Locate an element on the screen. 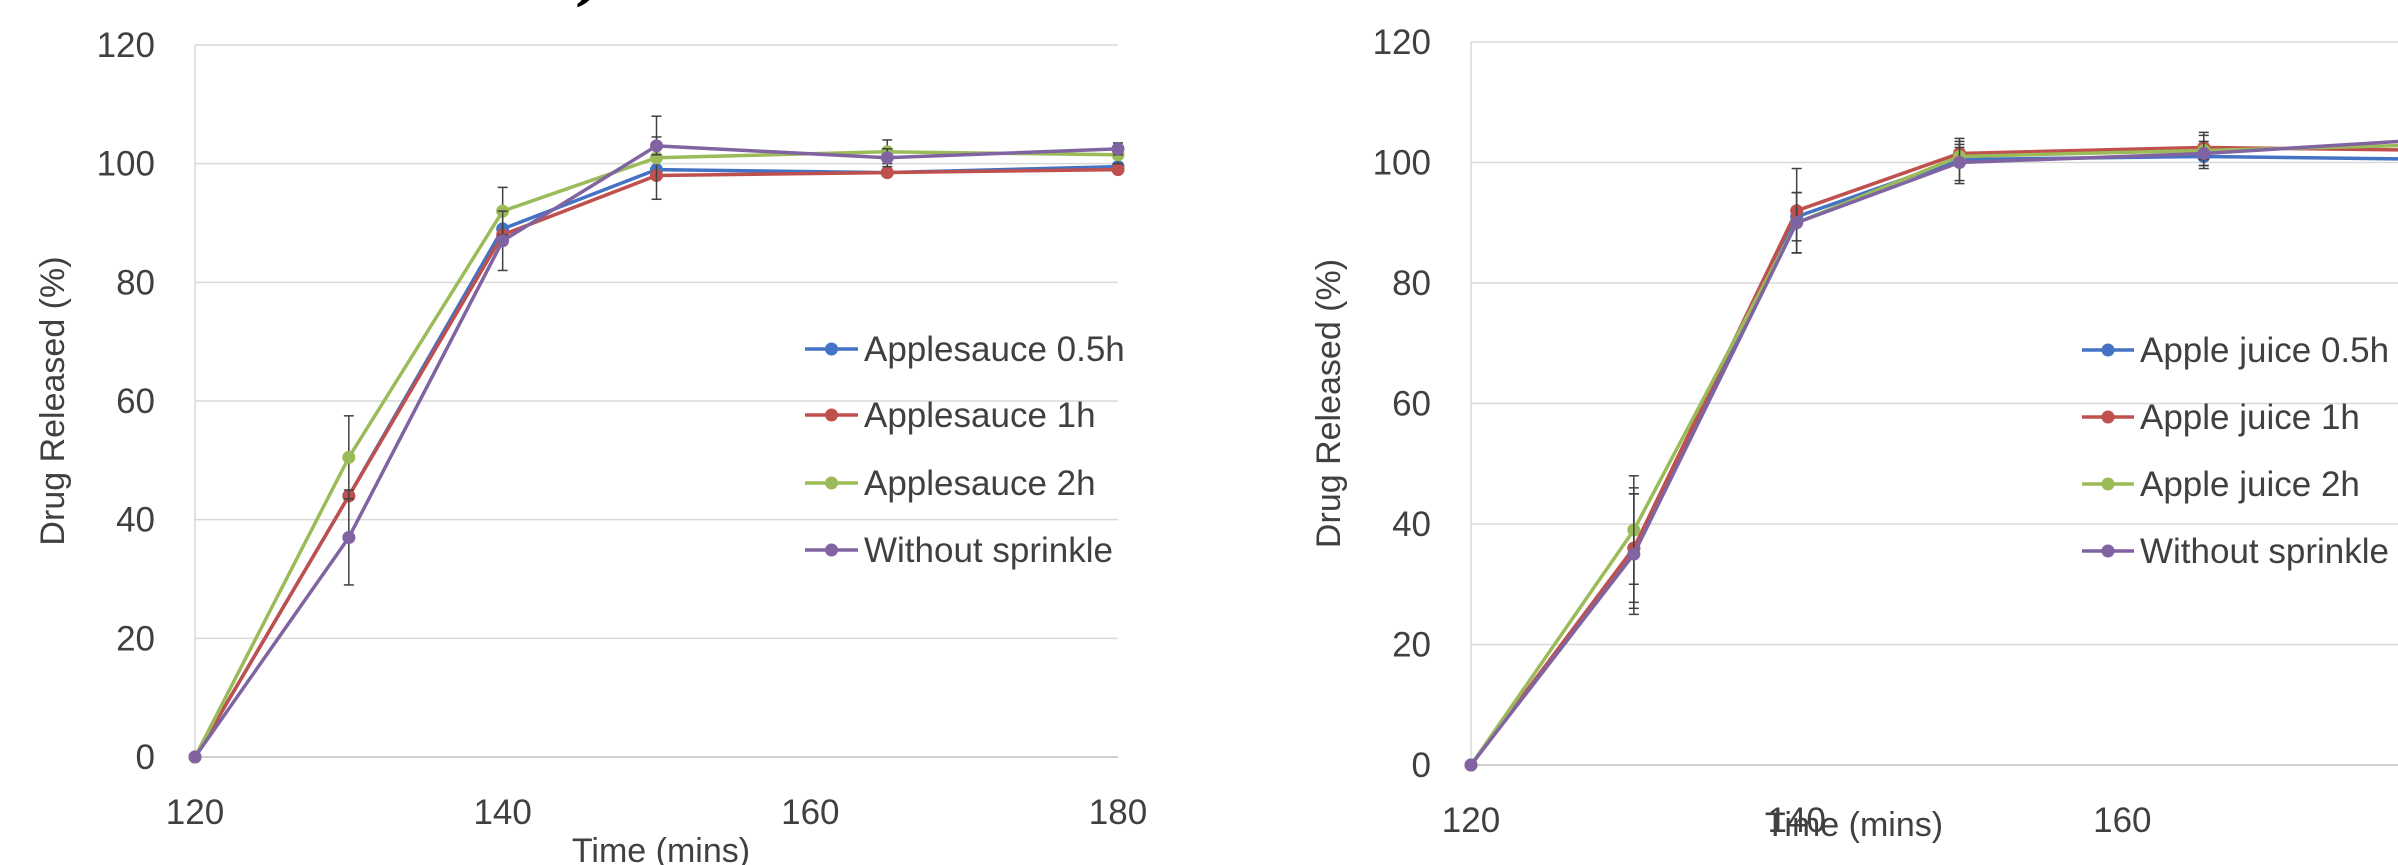  legend-item: Apple juice 0.5h is located at coordinates (2235, 350).